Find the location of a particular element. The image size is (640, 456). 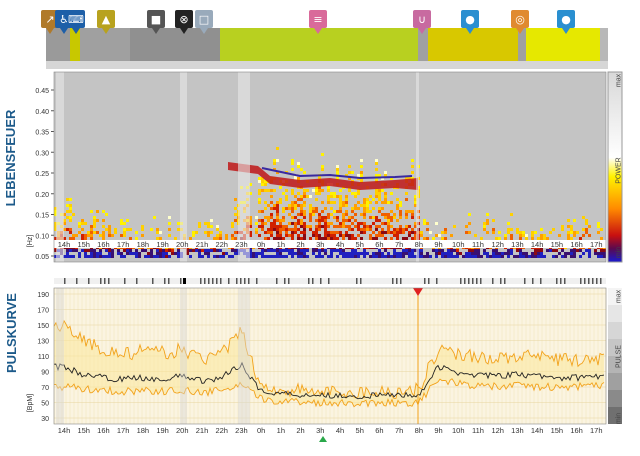

lebensfeuer-tick-label: 0.45 is located at coordinates (42, 91).